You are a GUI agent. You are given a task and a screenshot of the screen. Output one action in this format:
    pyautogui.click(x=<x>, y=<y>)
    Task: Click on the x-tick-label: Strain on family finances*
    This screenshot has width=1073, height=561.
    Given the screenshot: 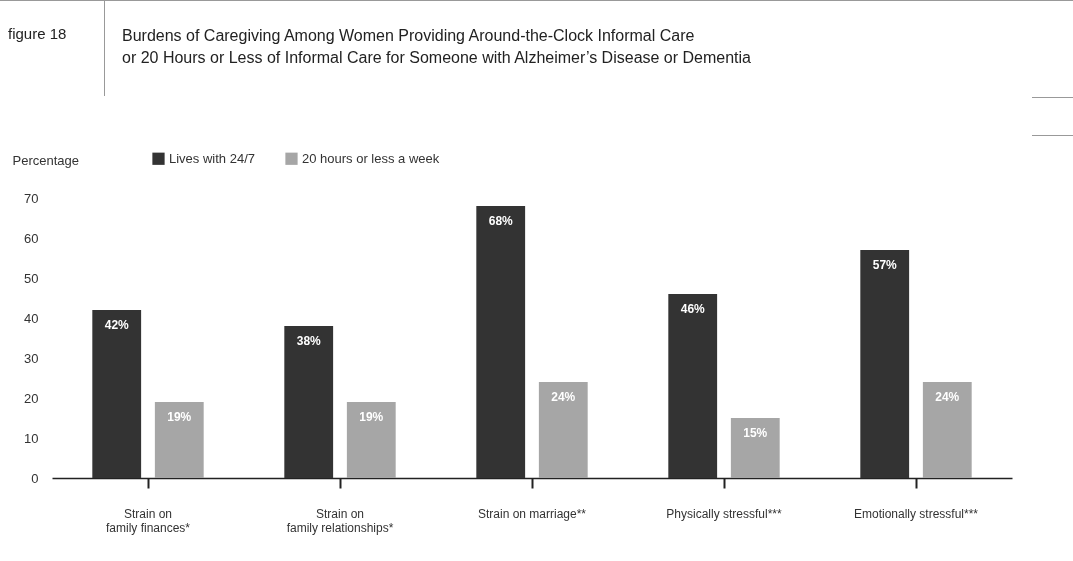 What is the action you would take?
    pyautogui.click(x=148, y=520)
    